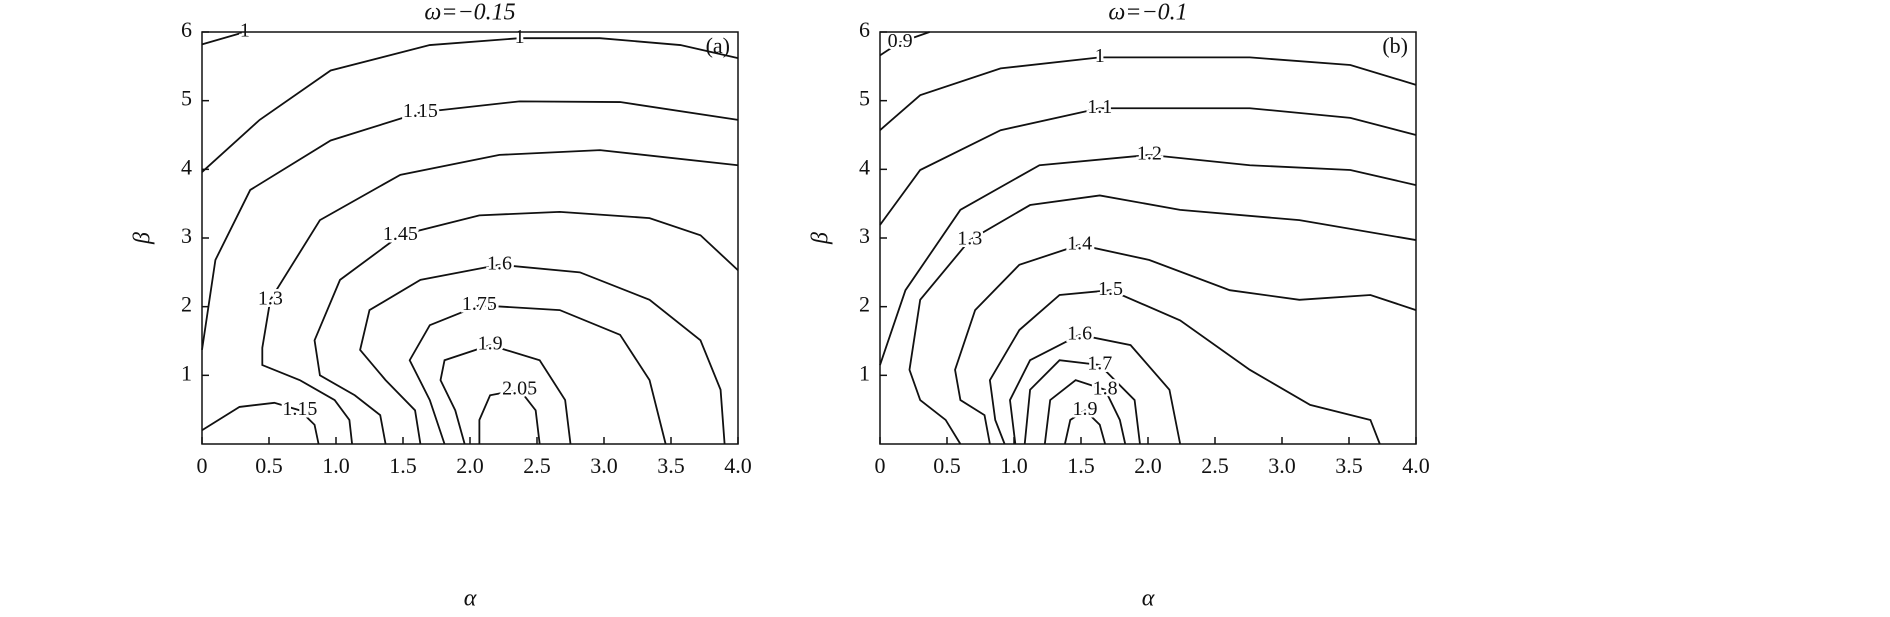  Describe the element at coordinates (1099, 364) in the screenshot. I see `contour-label: 1.7` at that location.